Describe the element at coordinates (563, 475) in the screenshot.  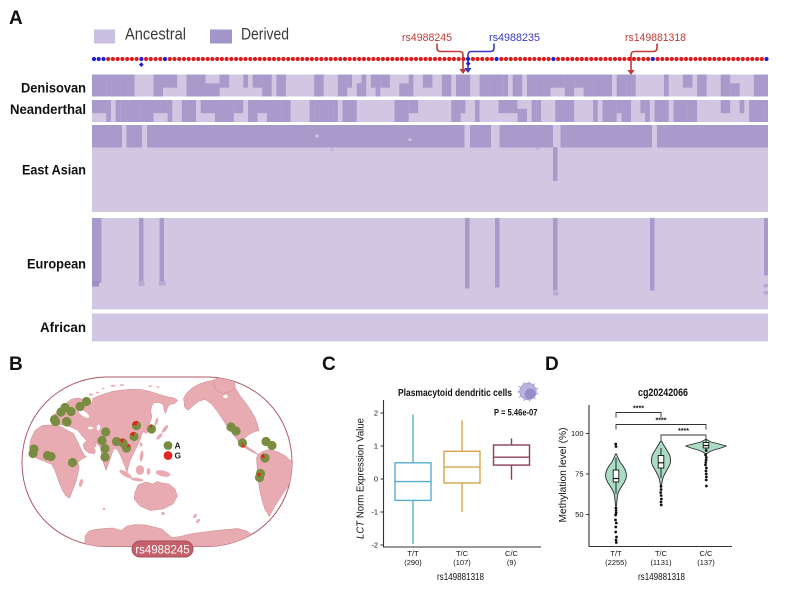
I see `svg-text: Methylation level (%)` at that location.